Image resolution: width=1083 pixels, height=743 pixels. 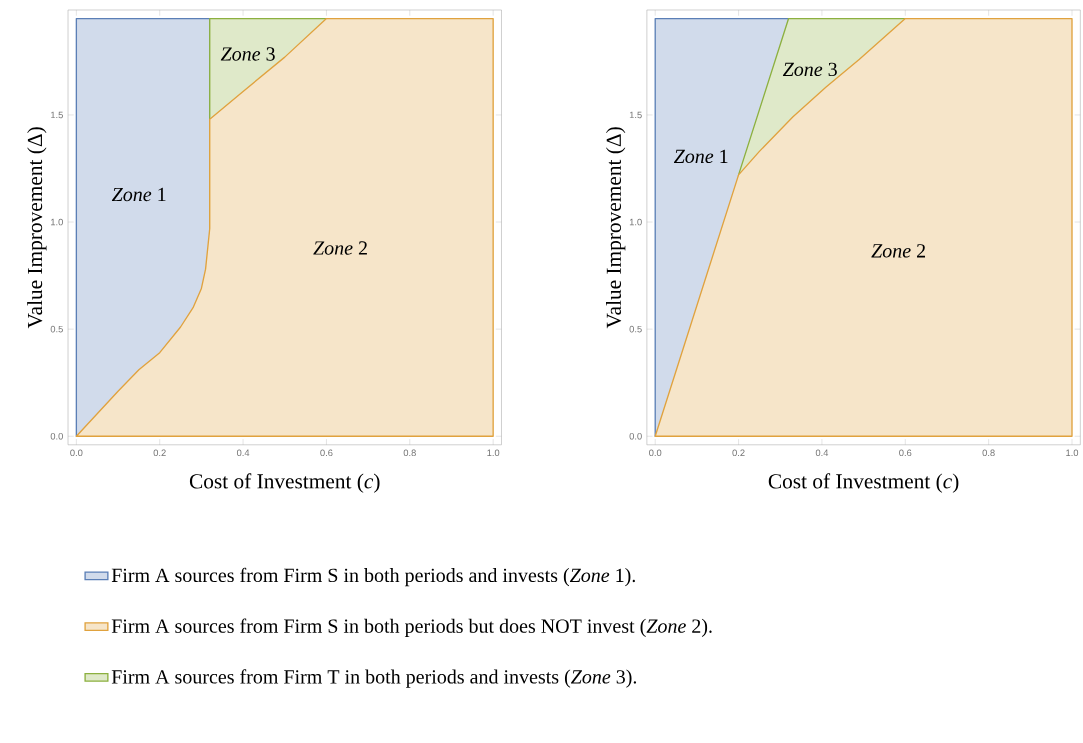 What do you see at coordinates (373, 577) in the screenshot?
I see `legend-label: Firm A sources from Firm S in both periods and invests (Zone 1).` at bounding box center [373, 577].